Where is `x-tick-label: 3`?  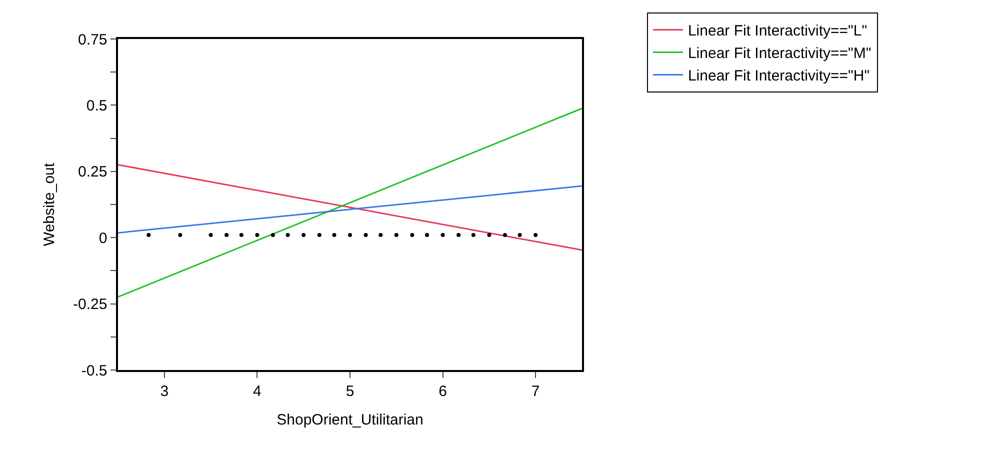 x-tick-label: 3 is located at coordinates (164, 391).